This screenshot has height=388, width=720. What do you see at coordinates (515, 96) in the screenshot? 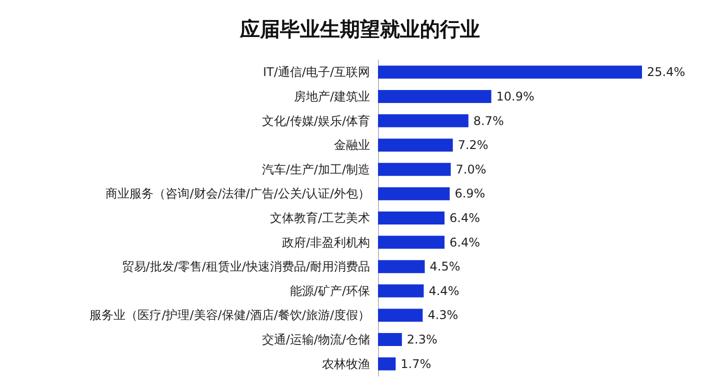
I see `data-label: 10.9%` at bounding box center [515, 96].